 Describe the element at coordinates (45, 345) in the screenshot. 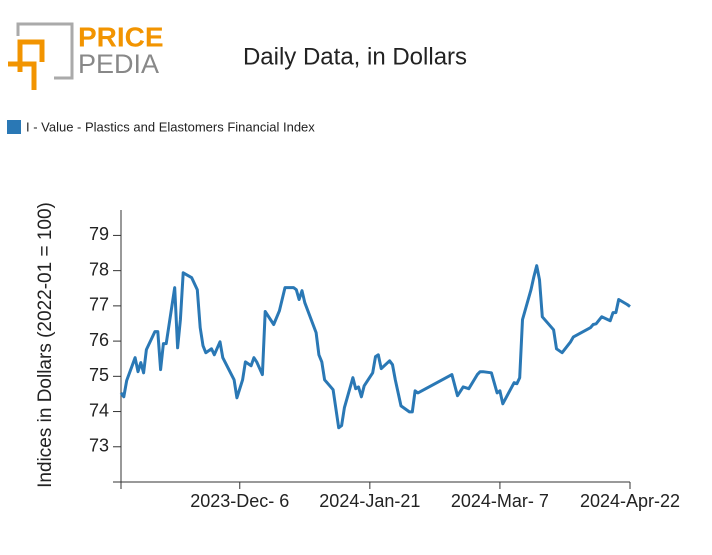

I see `y-axis-label: Indices in Dollars (2022-01 = 100)` at that location.